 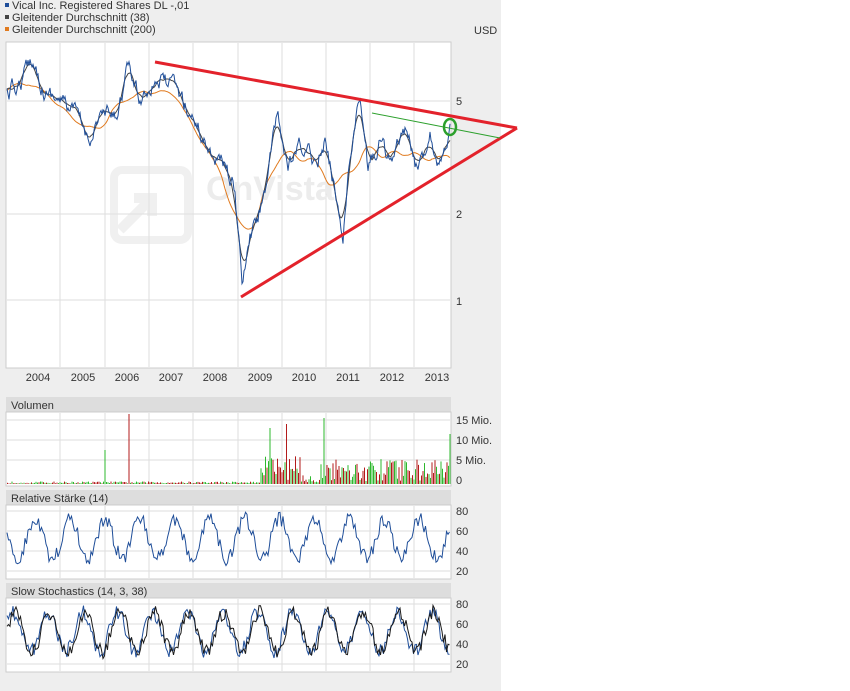 What do you see at coordinates (485, 31) in the screenshot?
I see `currency-label: USD` at bounding box center [485, 31].